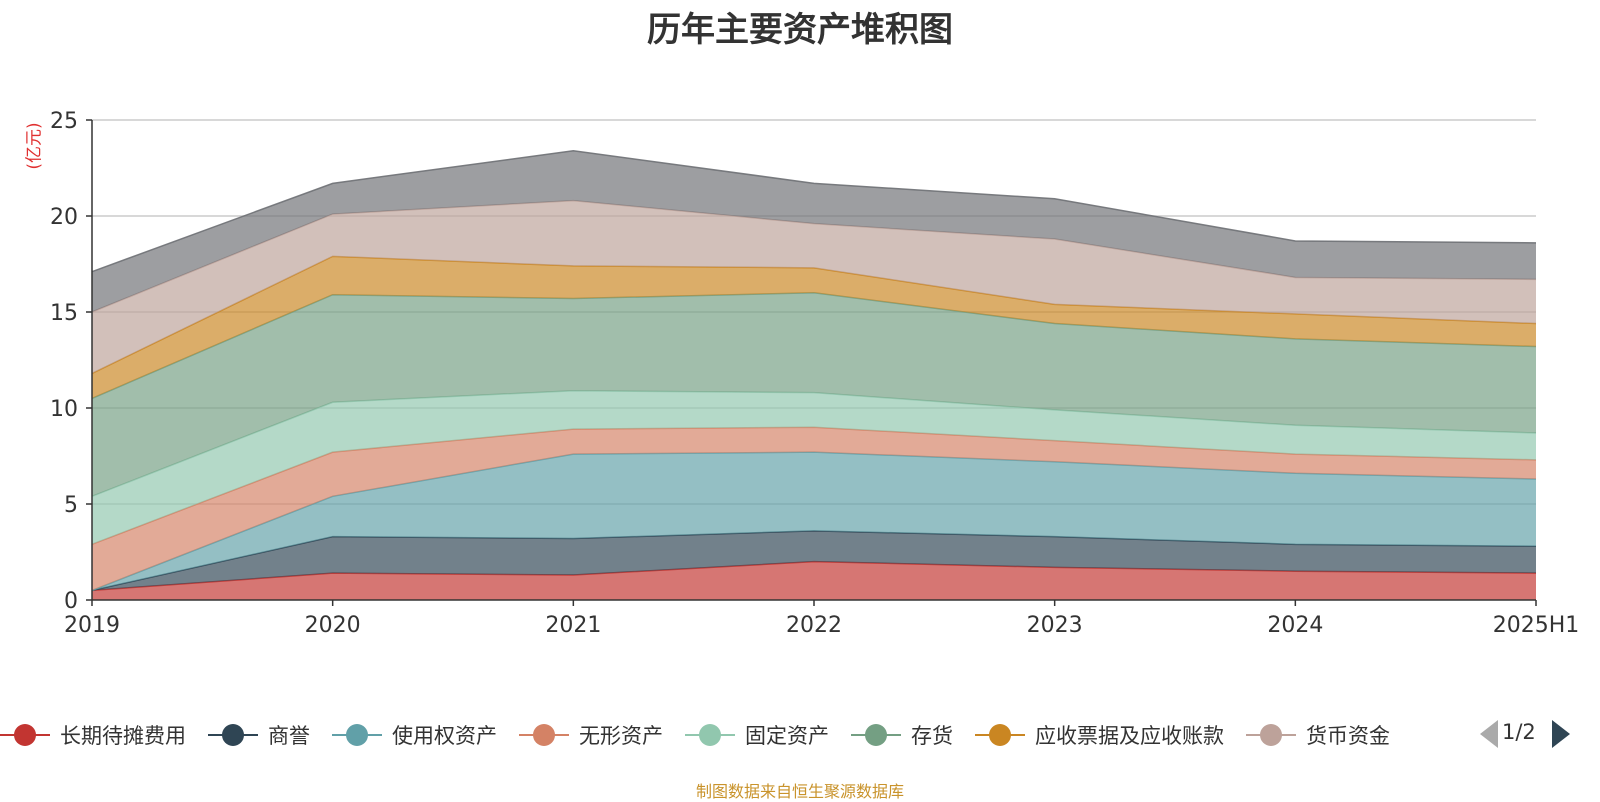 This screenshot has height=802, width=1600. What do you see at coordinates (800, 30) in the screenshot?
I see `chart-title: 历年主要资产堆积图` at bounding box center [800, 30].